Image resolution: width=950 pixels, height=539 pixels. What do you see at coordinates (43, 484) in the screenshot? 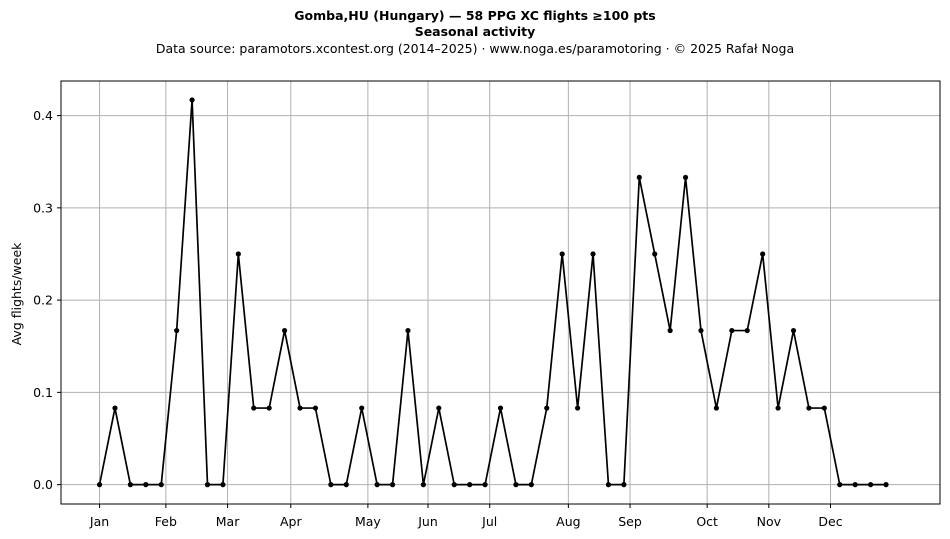
I see `y-tick-label: 0.0` at bounding box center [43, 484].